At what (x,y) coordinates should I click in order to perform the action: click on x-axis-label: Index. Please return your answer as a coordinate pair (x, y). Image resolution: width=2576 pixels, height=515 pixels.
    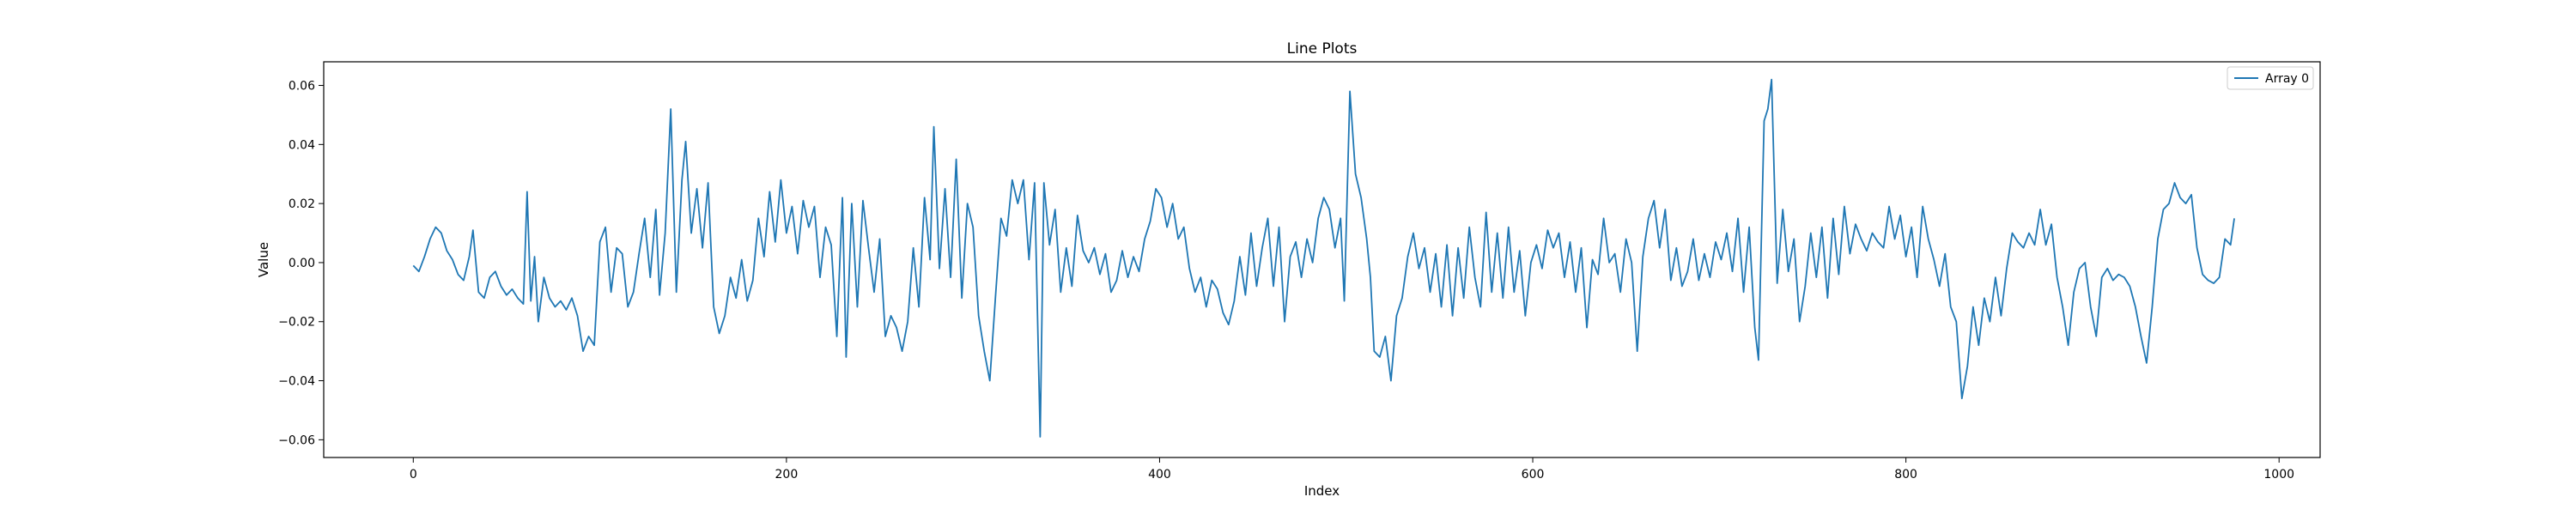
    Looking at the image, I should click on (1322, 491).